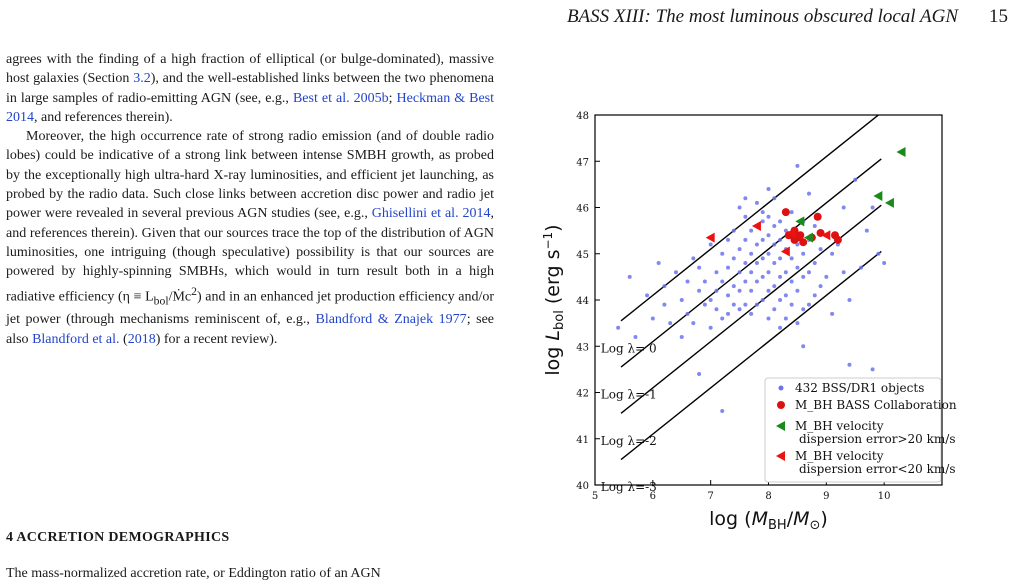 The width and height of the screenshot is (1016, 587). I want to click on citation-link: Heckman & Best 2014, so click(250, 107).